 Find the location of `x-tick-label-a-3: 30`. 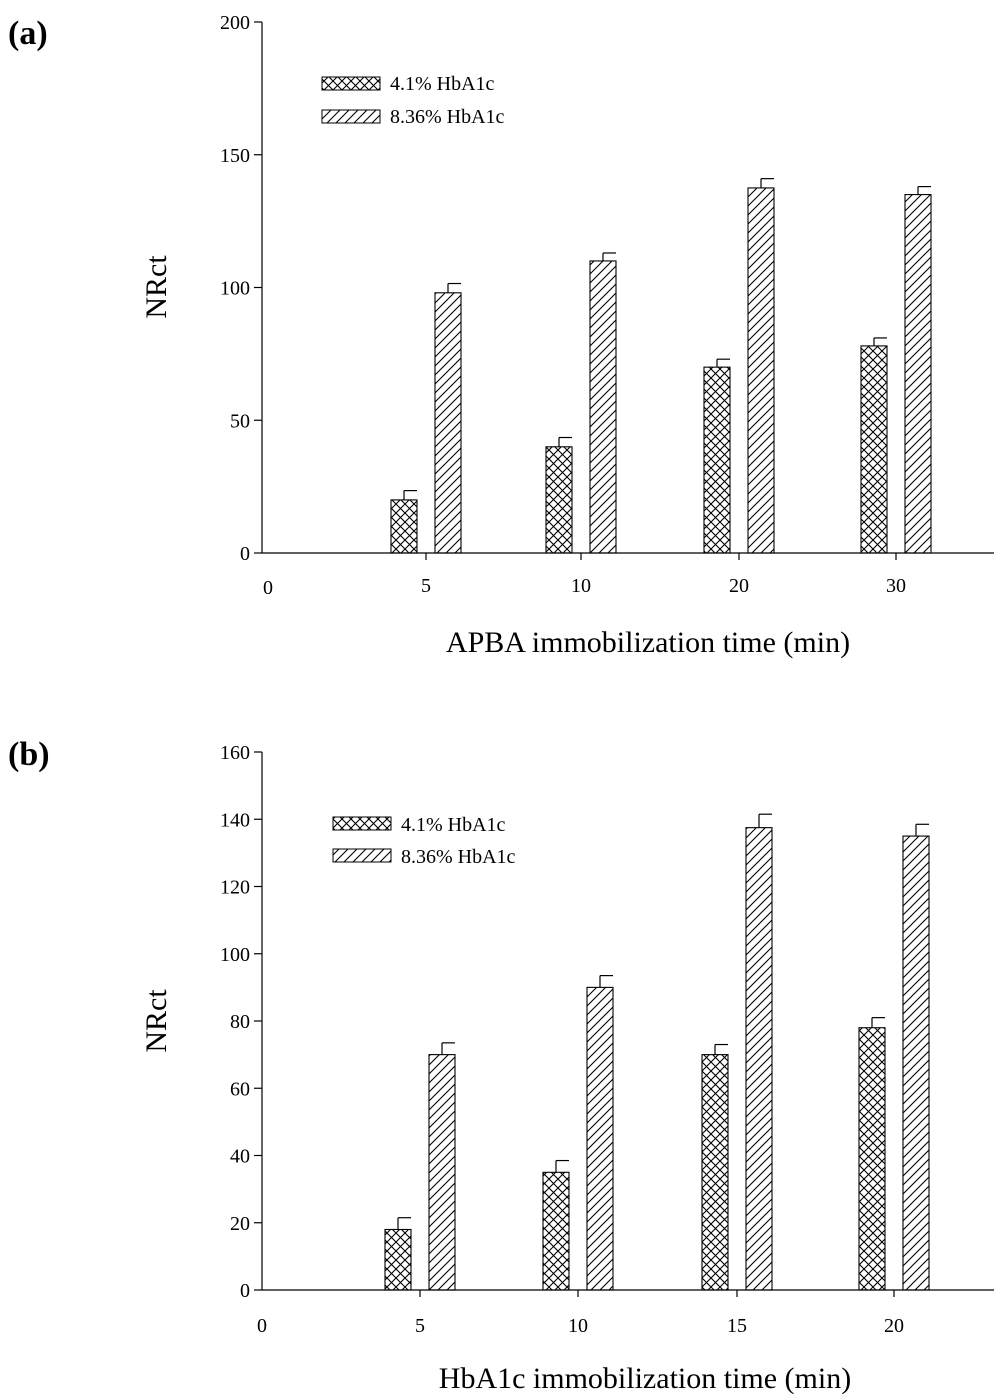

x-tick-label-a-3: 30 is located at coordinates (896, 586).